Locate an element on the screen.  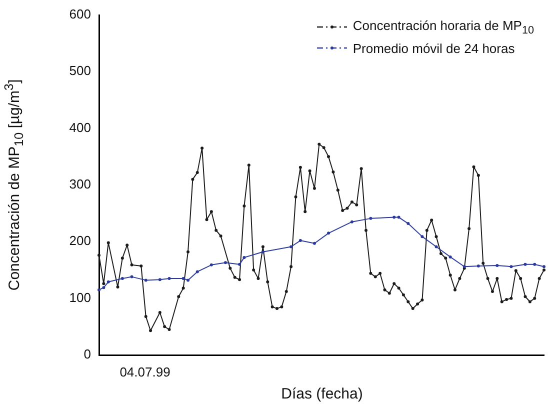
y-tick-label: 200 is located at coordinates (80, 240).